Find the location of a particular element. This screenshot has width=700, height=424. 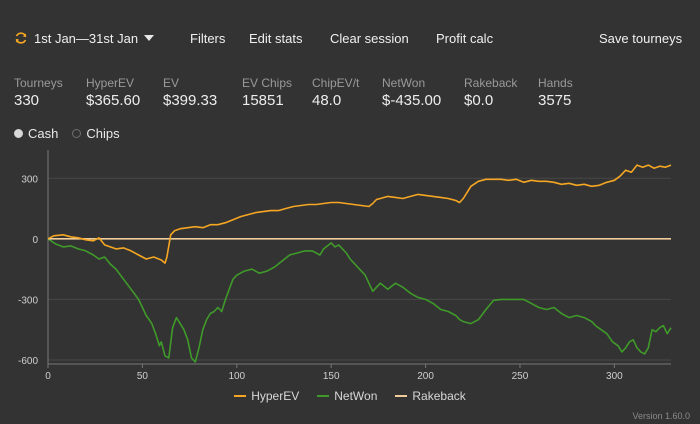

x-tick-label: 250 is located at coordinates (520, 376).